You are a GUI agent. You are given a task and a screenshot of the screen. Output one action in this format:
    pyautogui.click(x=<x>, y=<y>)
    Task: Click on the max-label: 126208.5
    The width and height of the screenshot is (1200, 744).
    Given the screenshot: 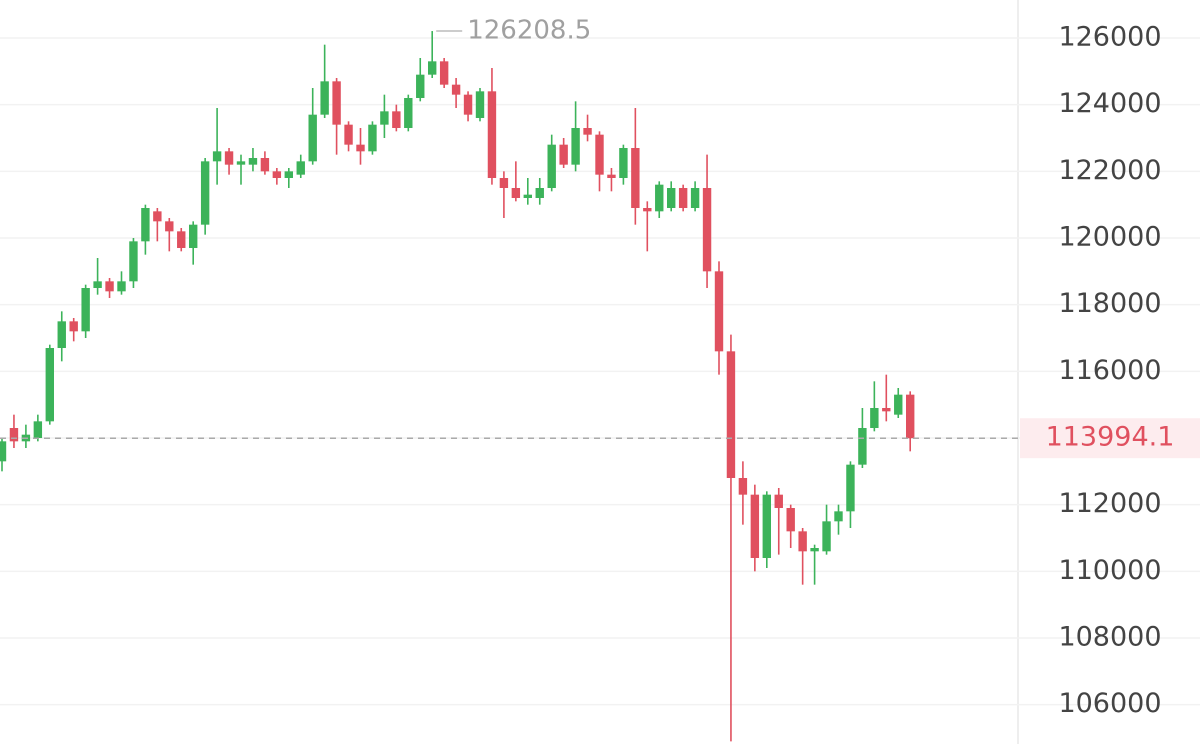 What is the action you would take?
    pyautogui.click(x=529, y=31)
    